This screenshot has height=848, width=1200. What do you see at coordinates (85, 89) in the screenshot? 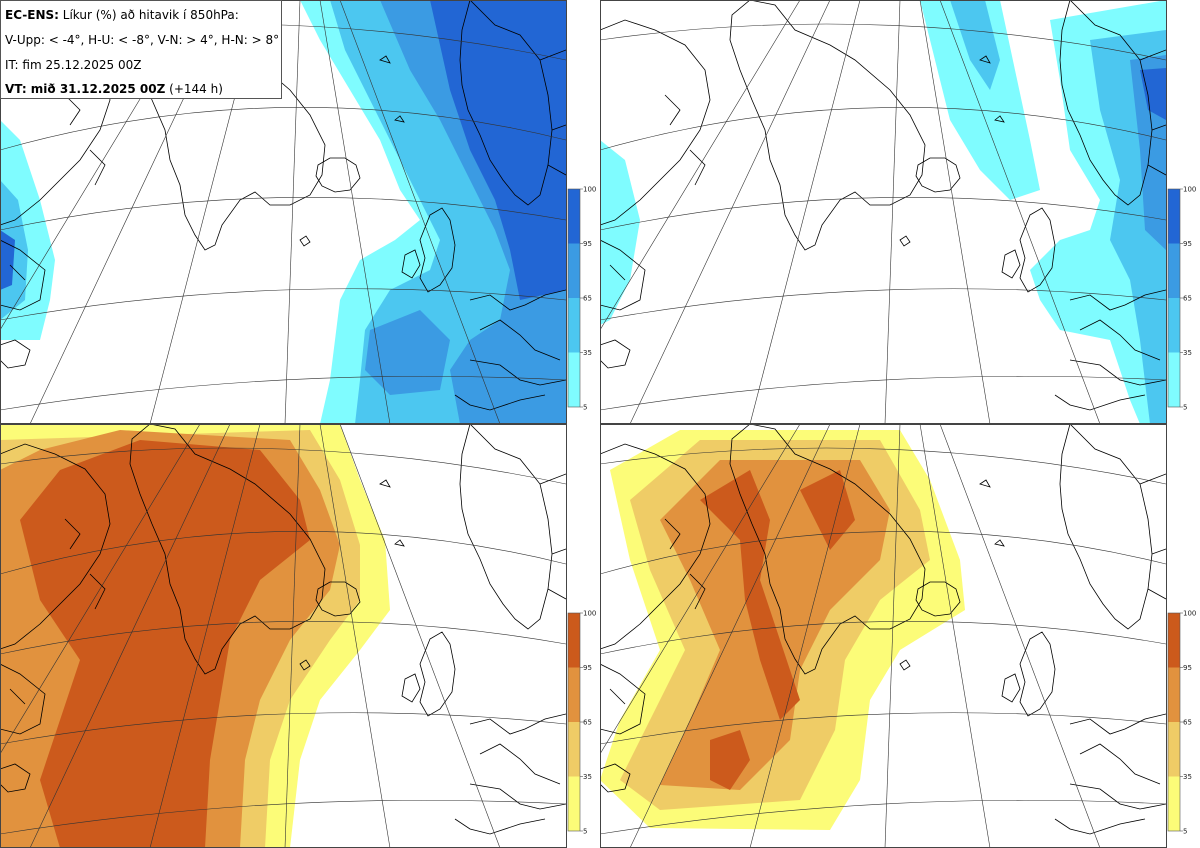
I see `valid-time: VT: mið 31.12.2025 00Z` at bounding box center [85, 89].